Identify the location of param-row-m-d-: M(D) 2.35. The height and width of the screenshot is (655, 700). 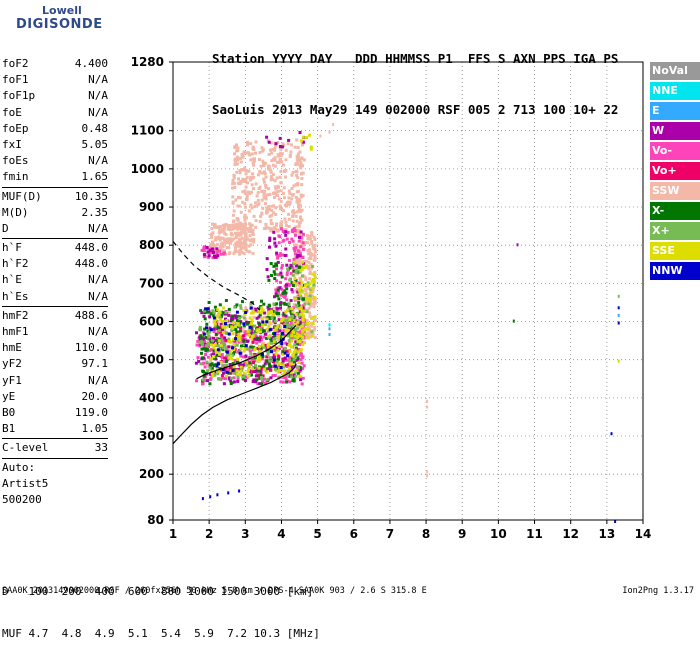
(55, 213).